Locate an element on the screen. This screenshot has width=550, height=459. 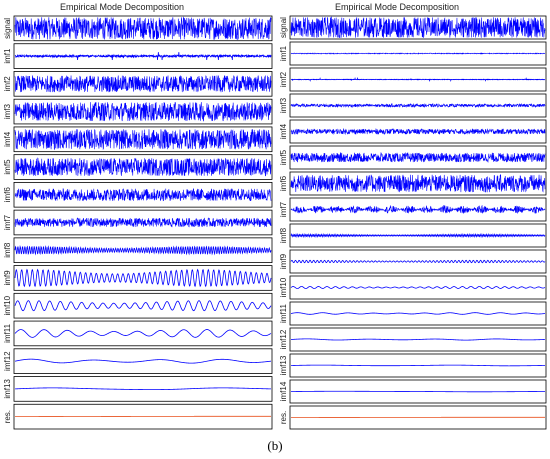
left-panel-title: Empirical Mode Decomposition is located at coordinates (122, 7).